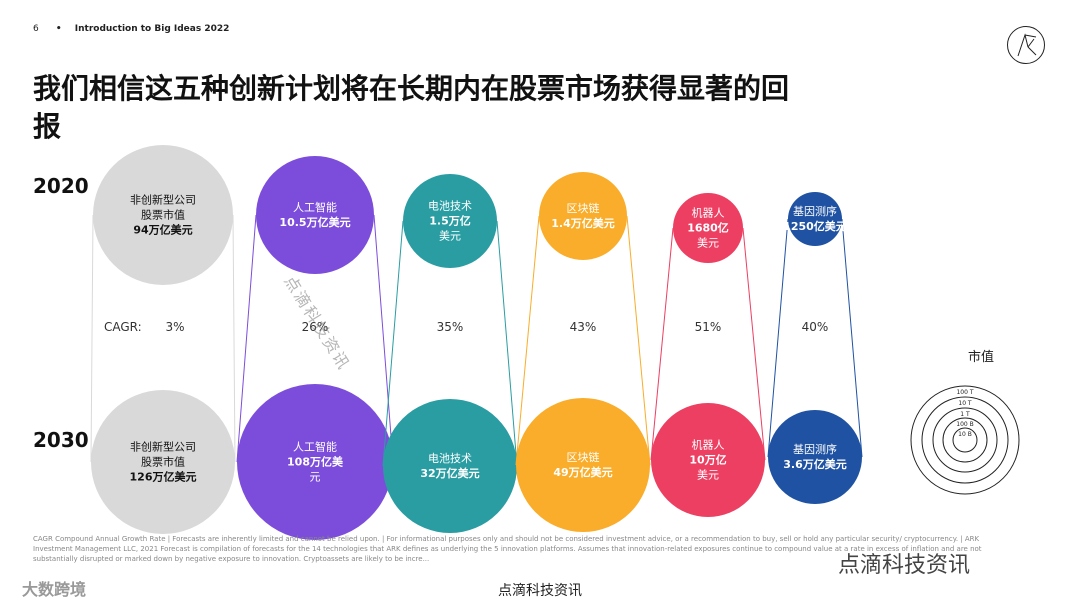 The image size is (1080, 608). What do you see at coordinates (61, 186) in the screenshot?
I see `year-2020-label: 2020` at bounding box center [61, 186].